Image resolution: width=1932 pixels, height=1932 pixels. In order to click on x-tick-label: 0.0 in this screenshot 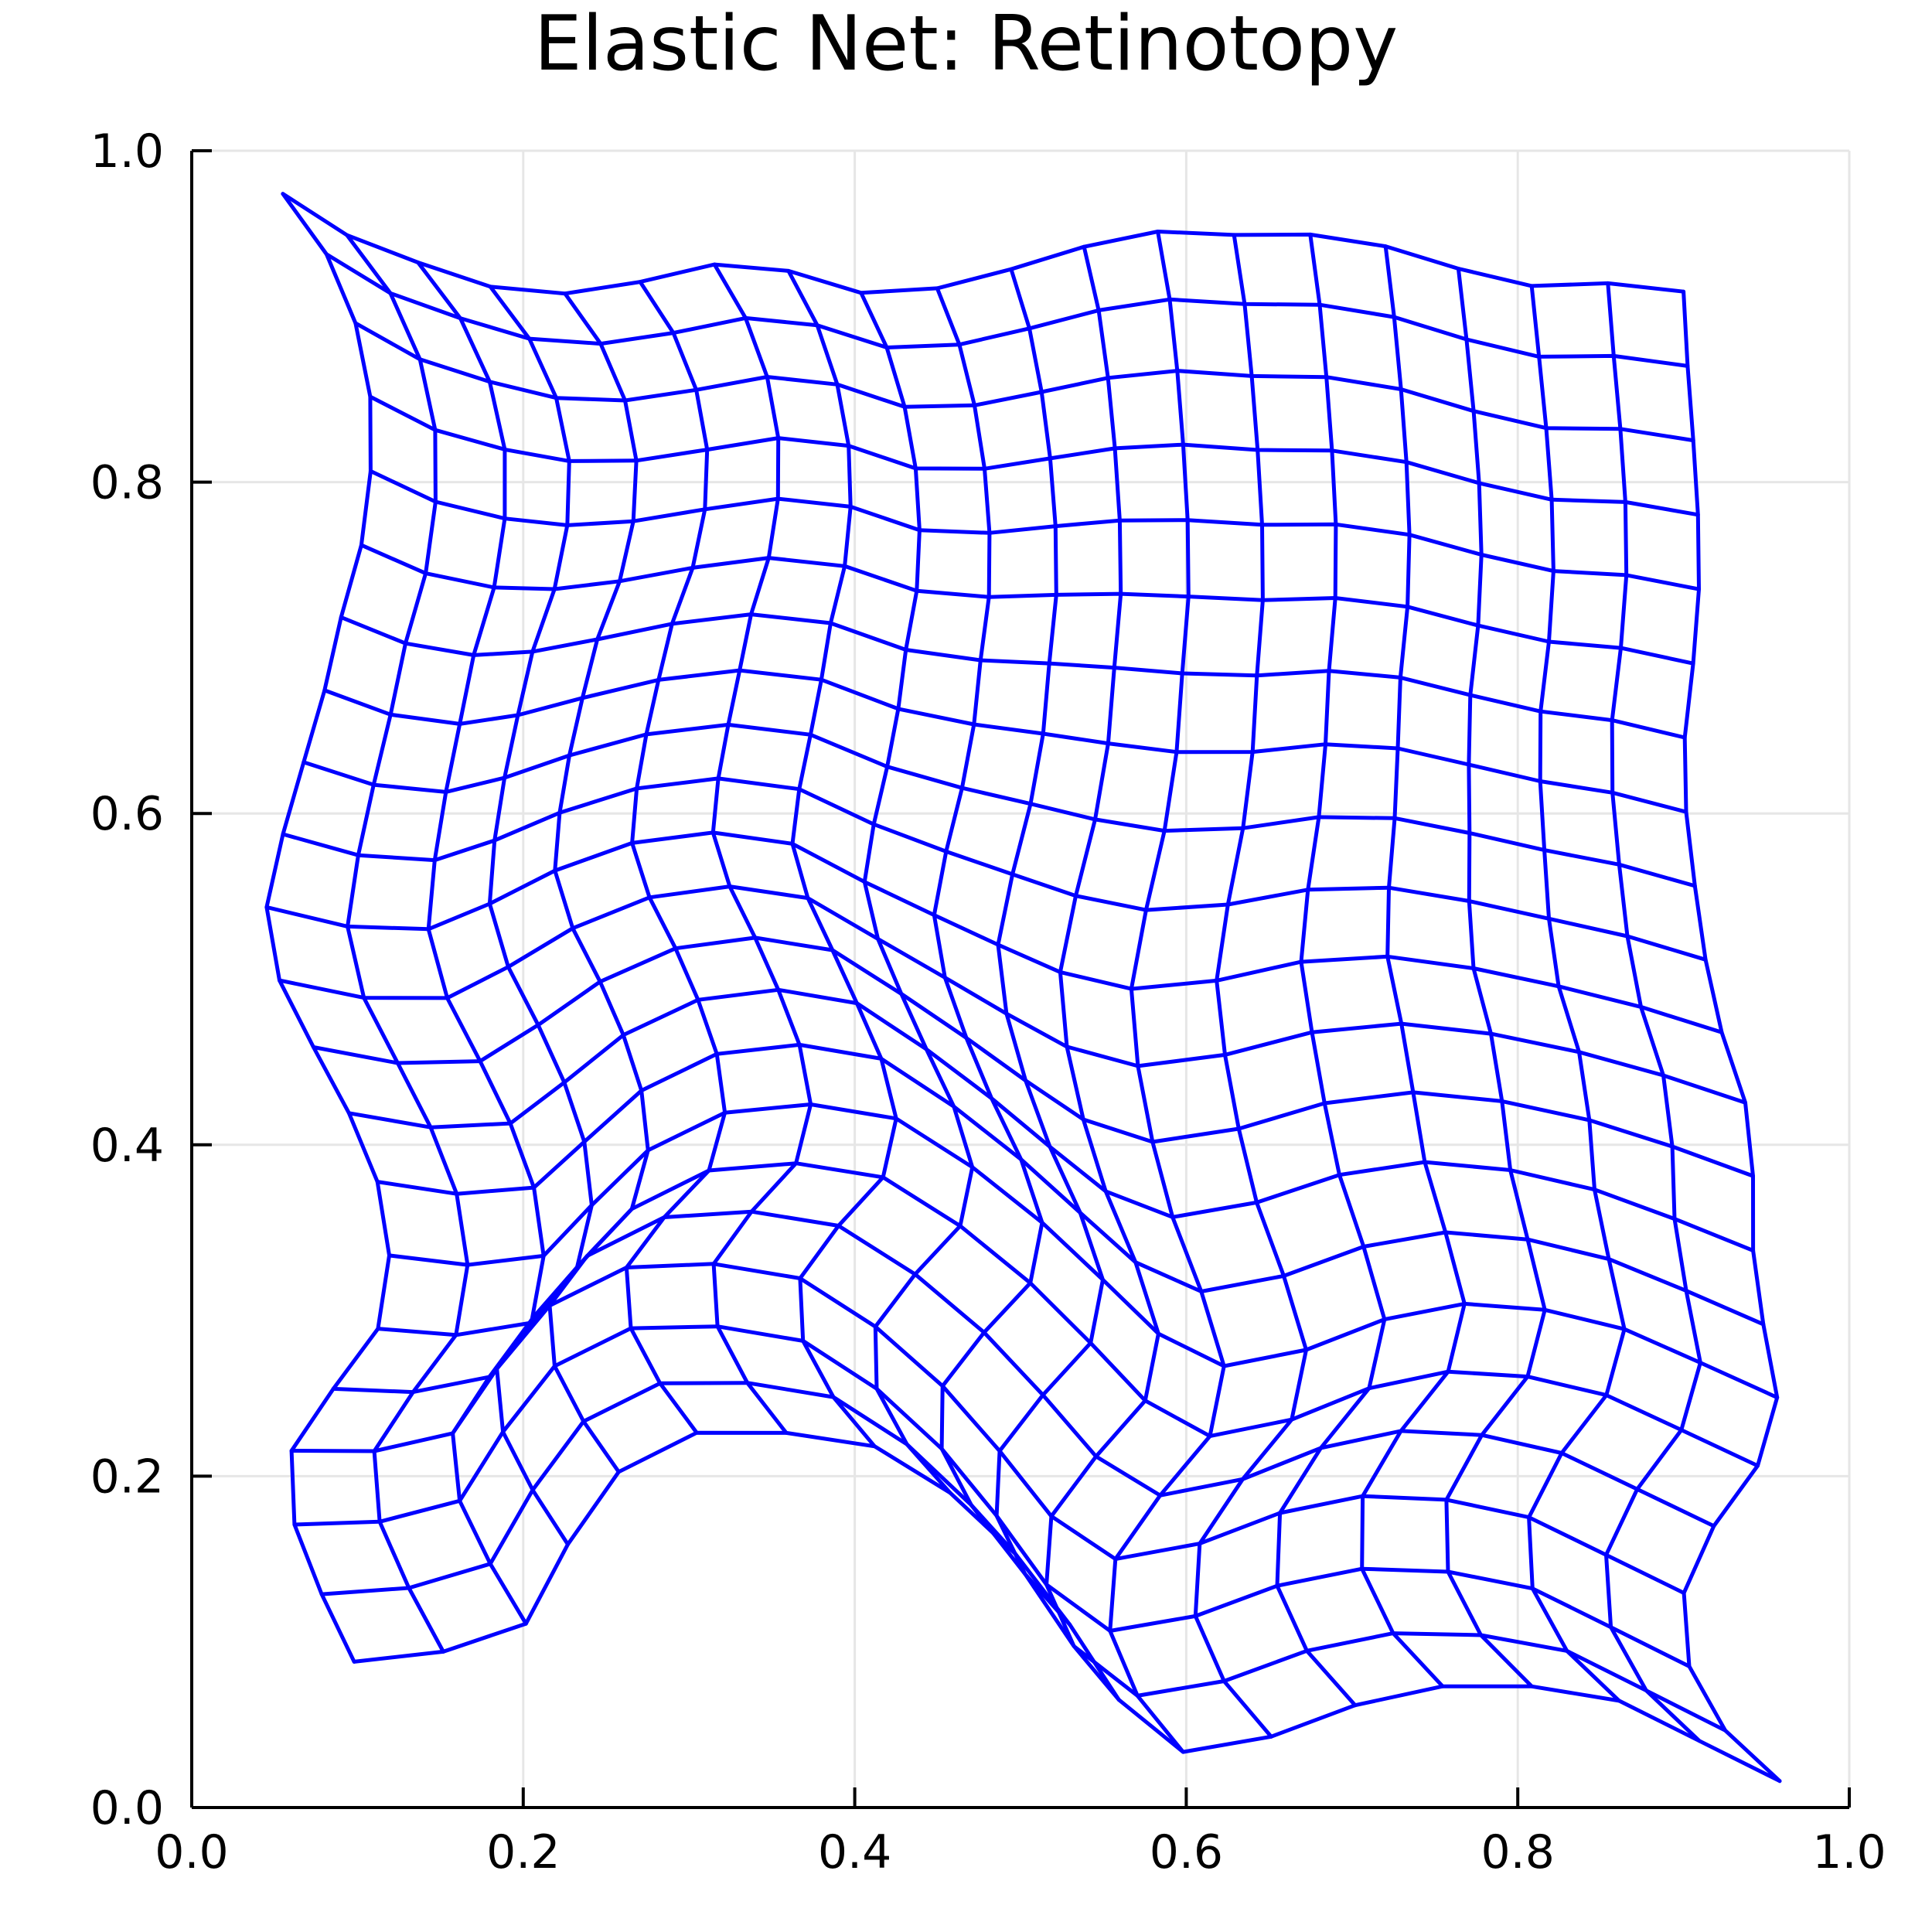, I will do `click(191, 1852)`.